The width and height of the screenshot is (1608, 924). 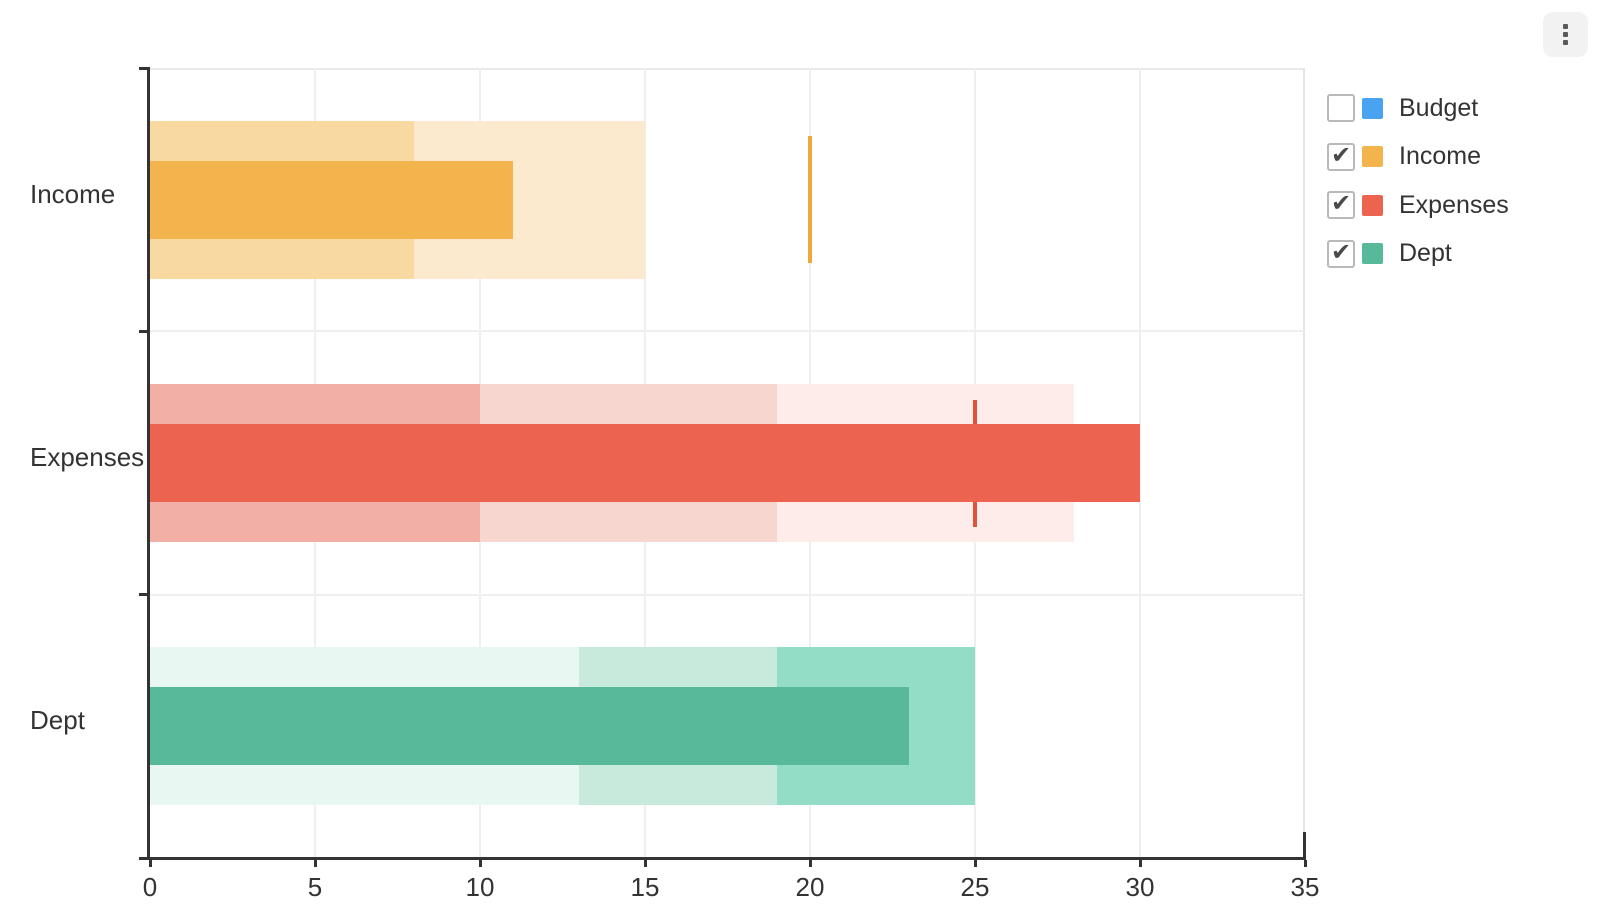 What do you see at coordinates (810, 887) in the screenshot?
I see `x-axis-tick-label: 20` at bounding box center [810, 887].